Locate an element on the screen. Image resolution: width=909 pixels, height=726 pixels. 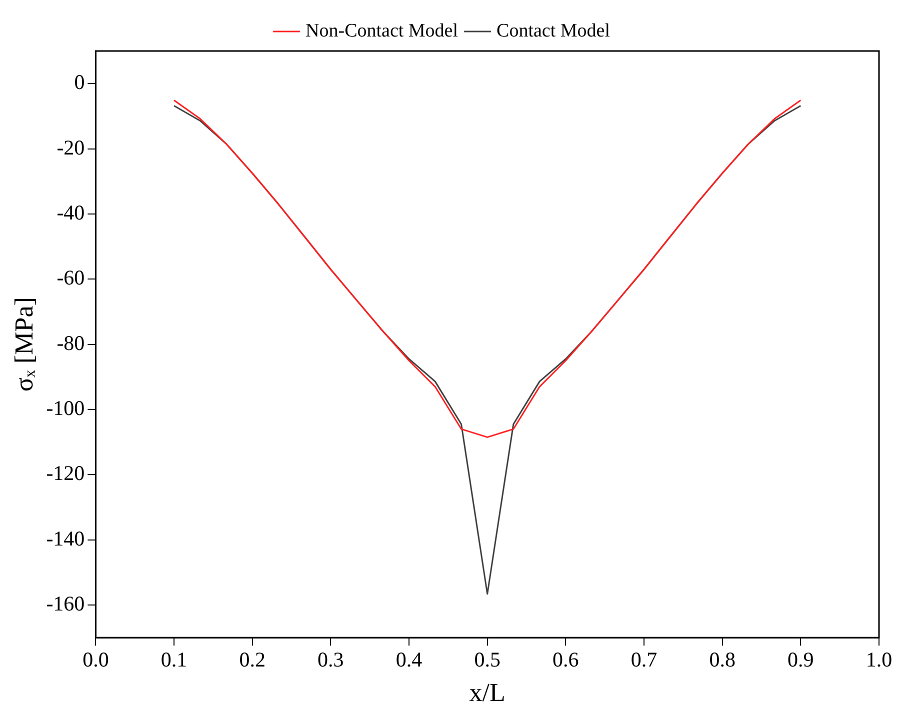
x-tick-label: 0.7 is located at coordinates (644, 660).